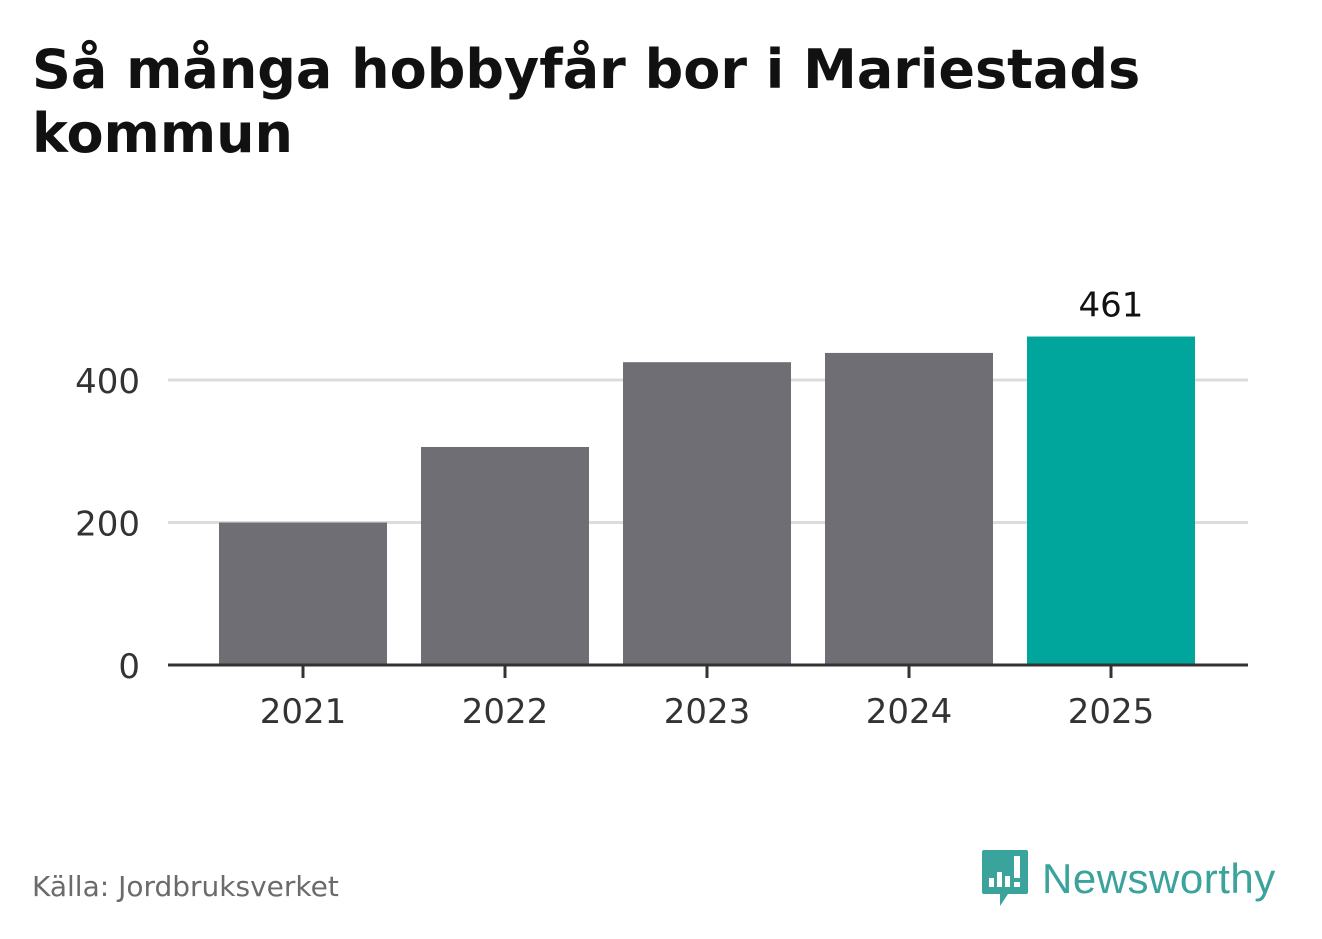 The image size is (1322, 939). Describe the element at coordinates (129, 667) in the screenshot. I see `y-tick-label: 0` at that location.